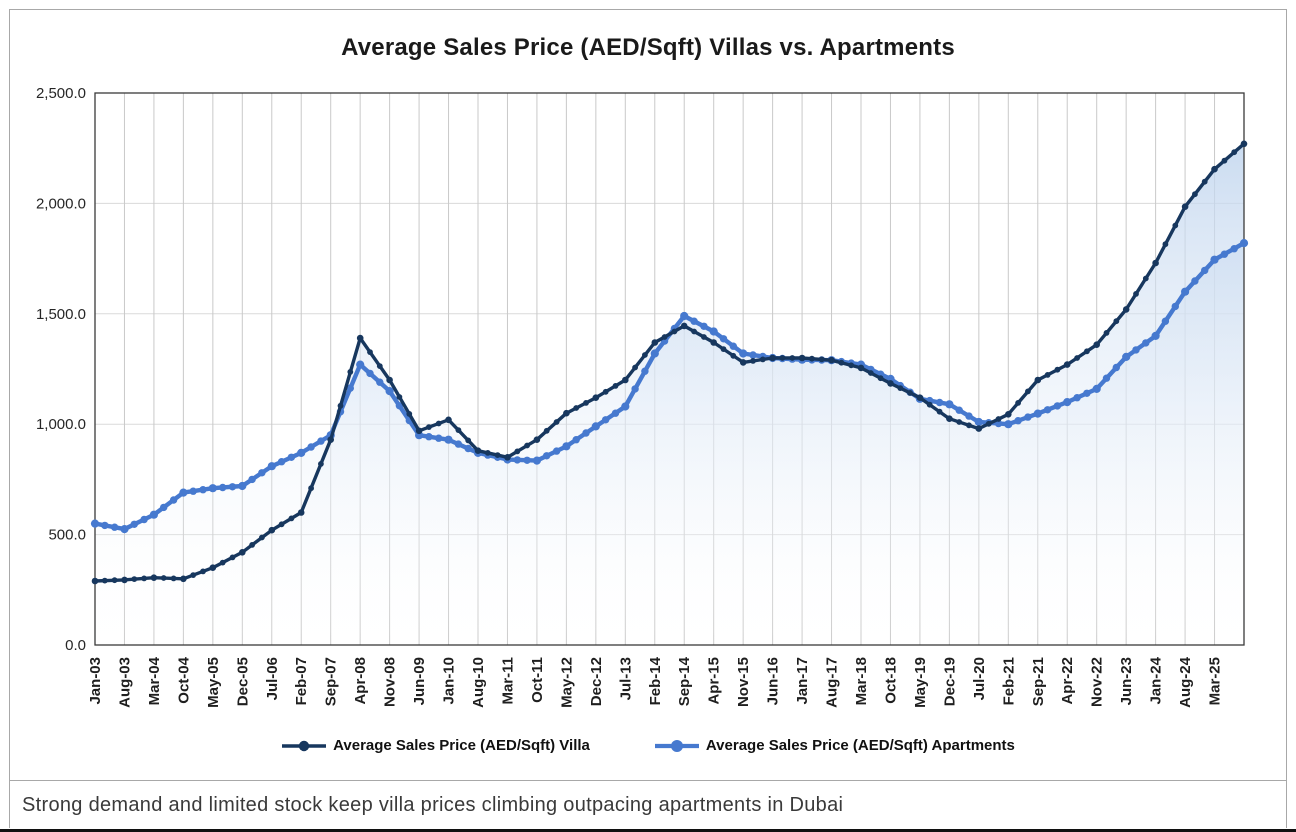 This screenshot has width=1296, height=832. What do you see at coordinates (508, 681) in the screenshot?
I see `svg-text: Mar-11` at bounding box center [508, 681].